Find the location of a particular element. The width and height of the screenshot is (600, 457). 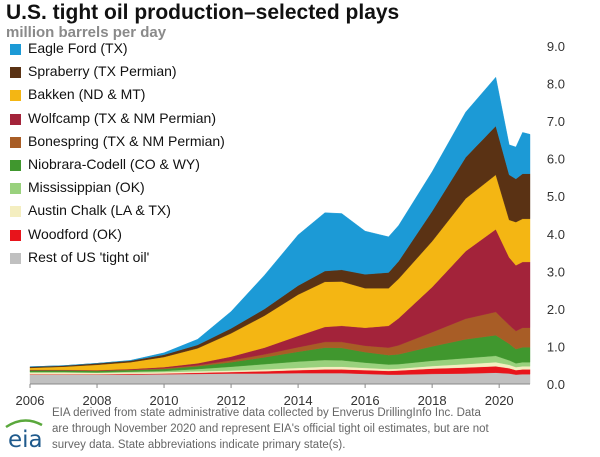

y-tick-label: 0.0 is located at coordinates (556, 384).